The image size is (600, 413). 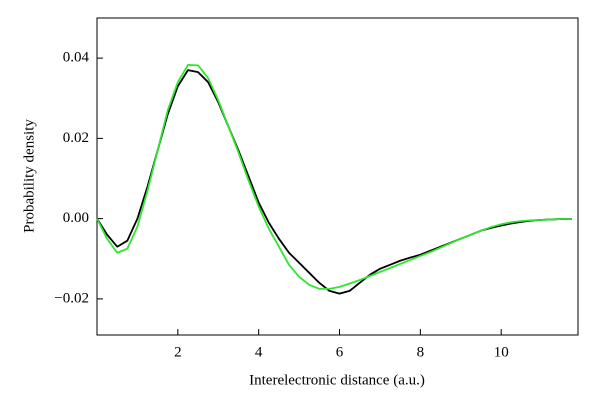 What do you see at coordinates (76, 138) in the screenshot?
I see `y-tick-label: 0.02` at bounding box center [76, 138].